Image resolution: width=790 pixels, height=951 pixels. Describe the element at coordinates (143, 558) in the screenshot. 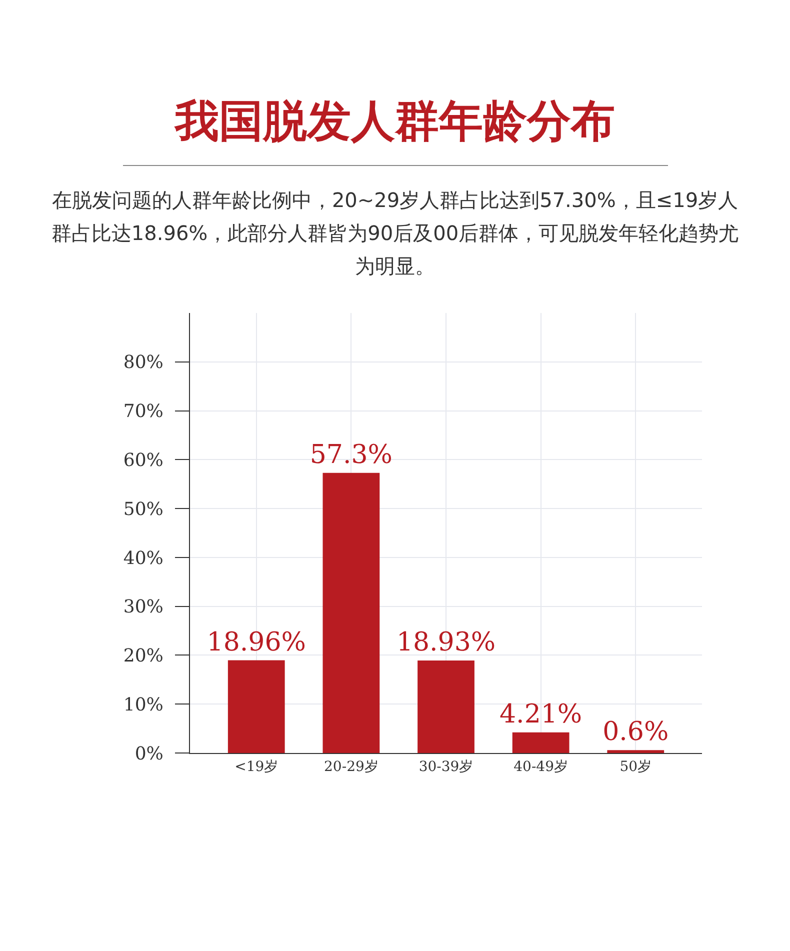

I see `y-tick-label: 40%` at that location.